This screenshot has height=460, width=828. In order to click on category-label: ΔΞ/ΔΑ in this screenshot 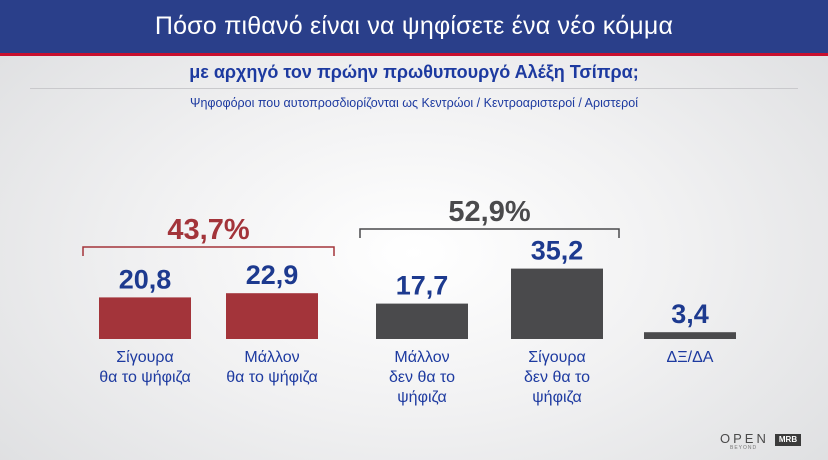, I will do `click(690, 357)`.